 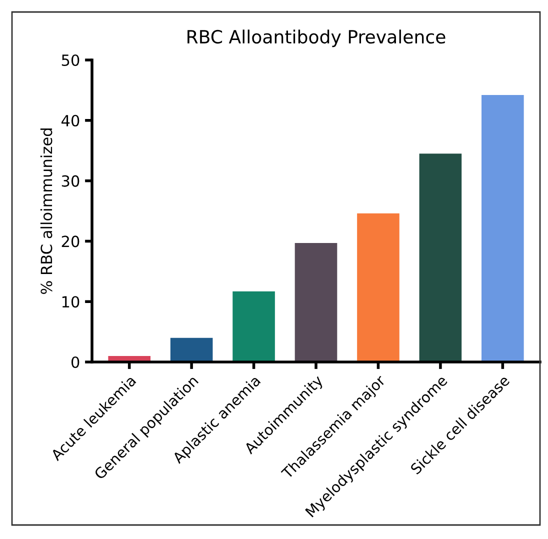 What do you see at coordinates (75, 362) in the screenshot?
I see `y-tick-label: 0` at bounding box center [75, 362].